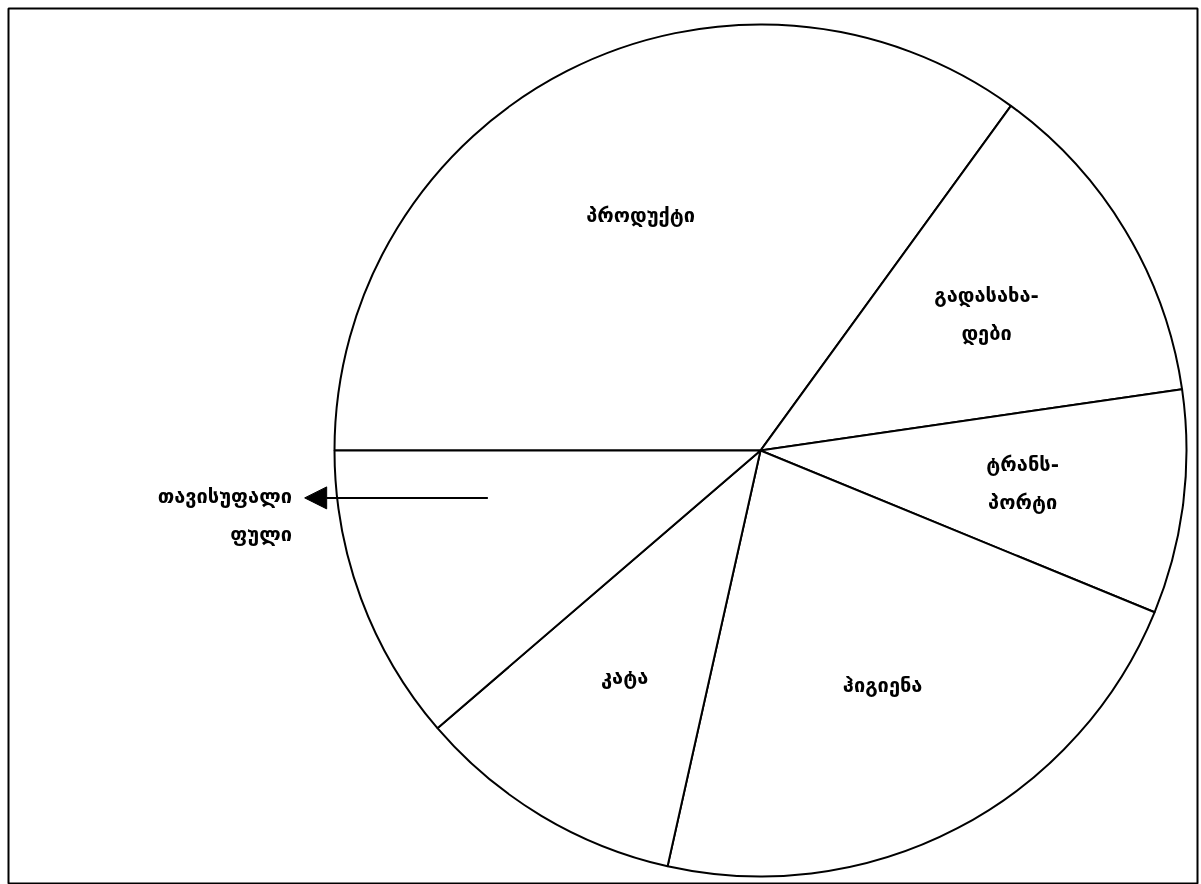 Image resolution: width=1201 pixels, height=884 pixels. Describe the element at coordinates (882, 684) in the screenshot. I see `slice-label: ჰიგიენა` at that location.